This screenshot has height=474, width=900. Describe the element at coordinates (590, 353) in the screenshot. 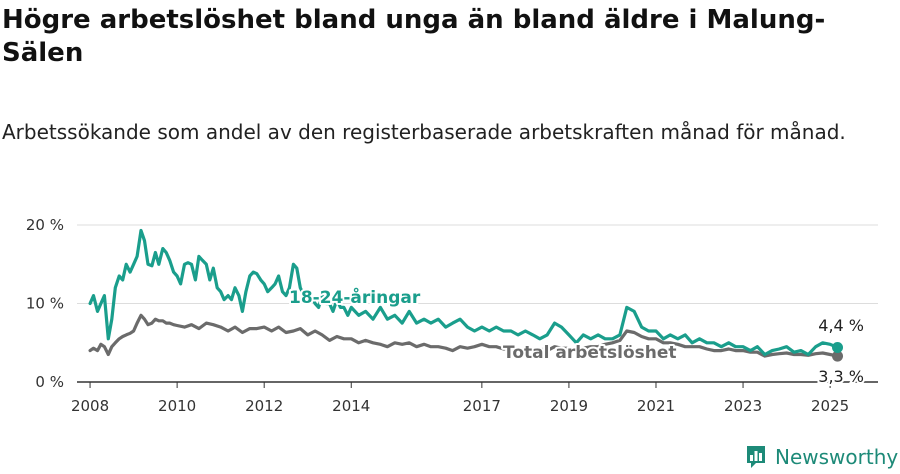

I see `total-series-label: Total arbetslöshet` at that location.